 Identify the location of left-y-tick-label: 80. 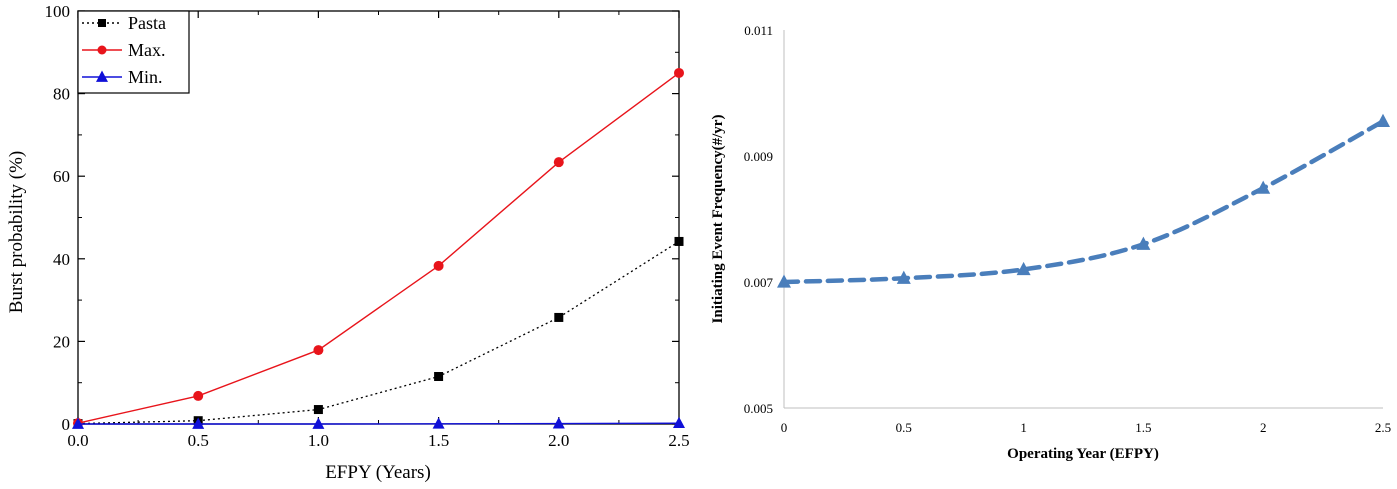
(61, 94).